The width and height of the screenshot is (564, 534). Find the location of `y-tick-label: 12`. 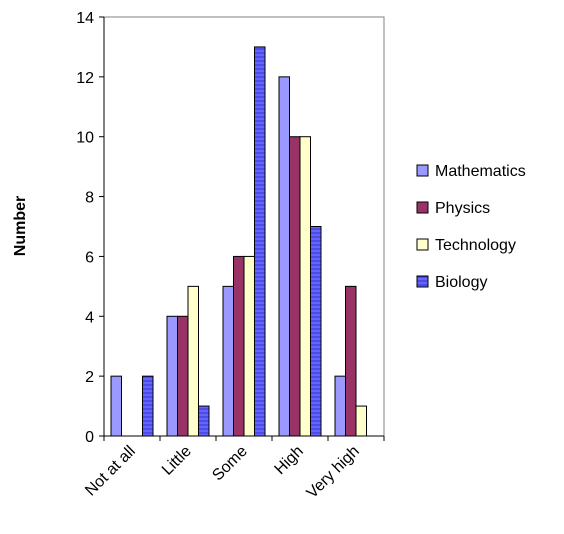

y-tick-label: 12 is located at coordinates (85, 78).